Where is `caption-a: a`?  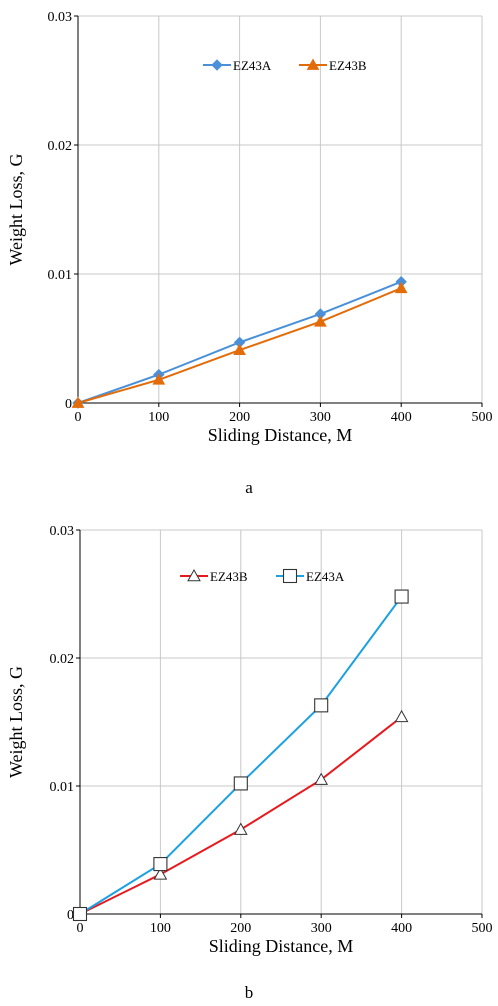
caption-a: a is located at coordinates (249, 487).